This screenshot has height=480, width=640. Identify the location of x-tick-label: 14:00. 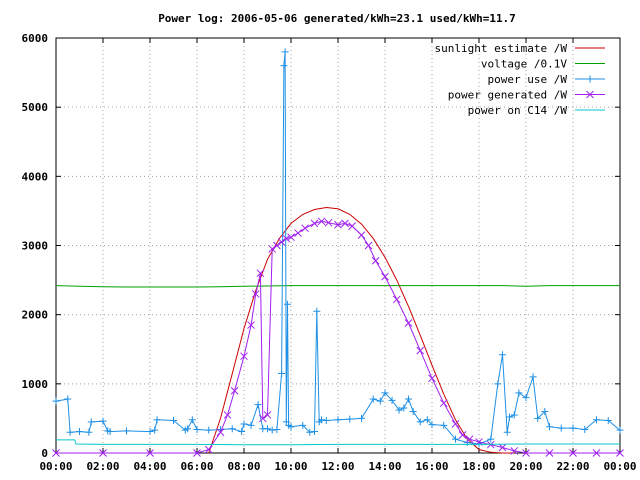
(384, 466).